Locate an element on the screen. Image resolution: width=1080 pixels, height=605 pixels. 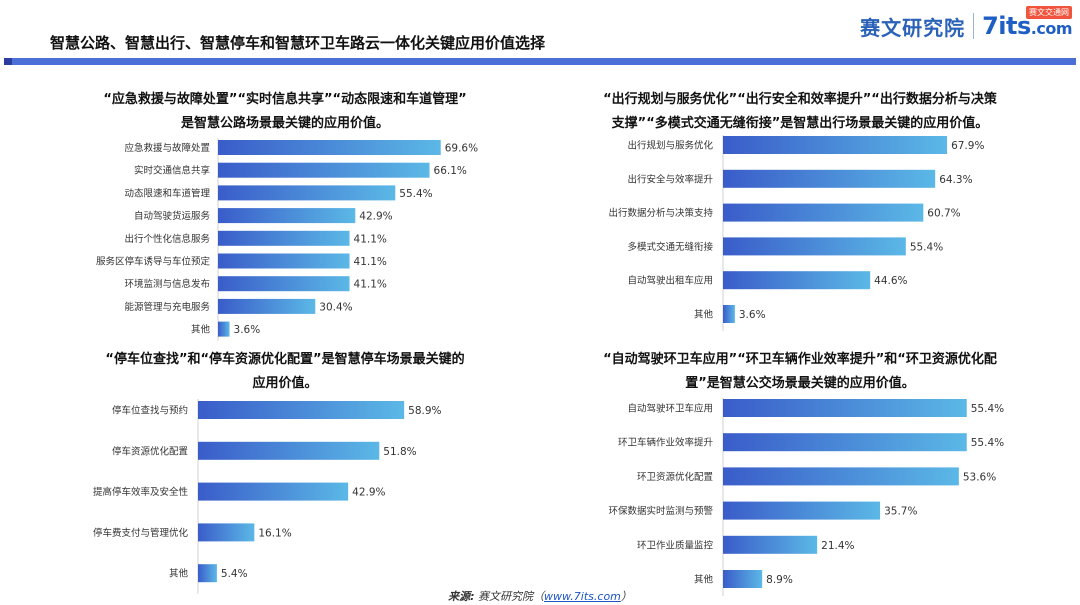
chart-title-parking: “停车位查找”和“停车资源优化配置”是智慧停车场景最关键的 应用价值。 is located at coordinates (285, 372).